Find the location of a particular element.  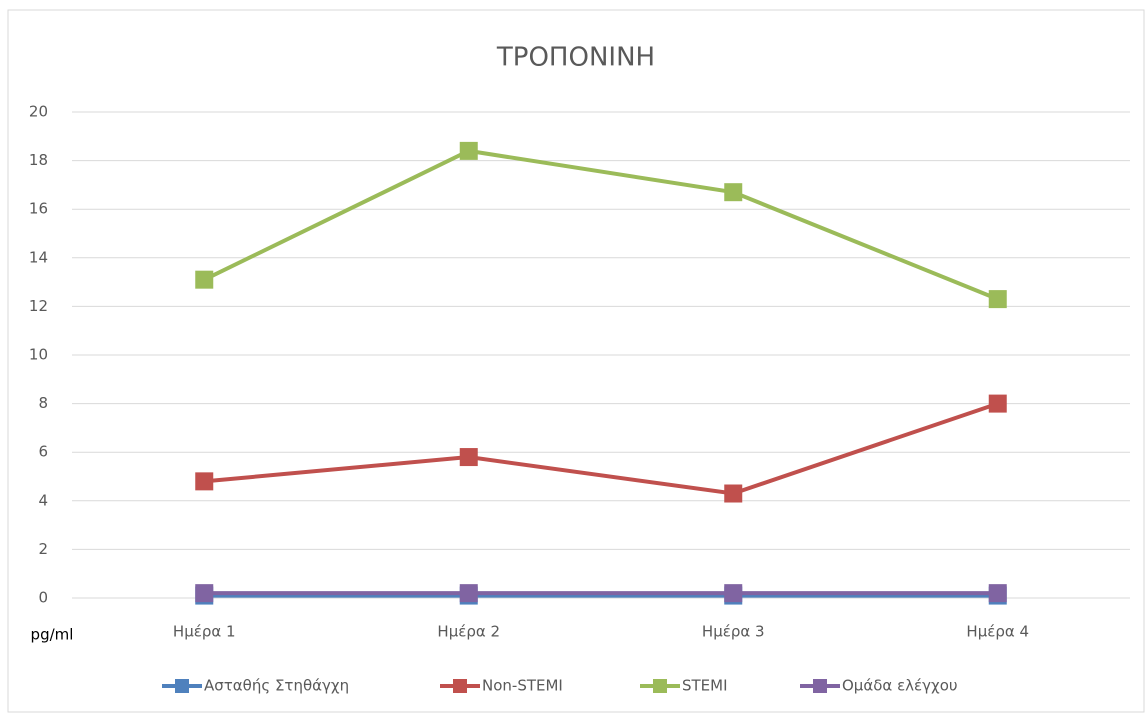

x-tick-label: Ημέρα 4 is located at coordinates (997, 632).